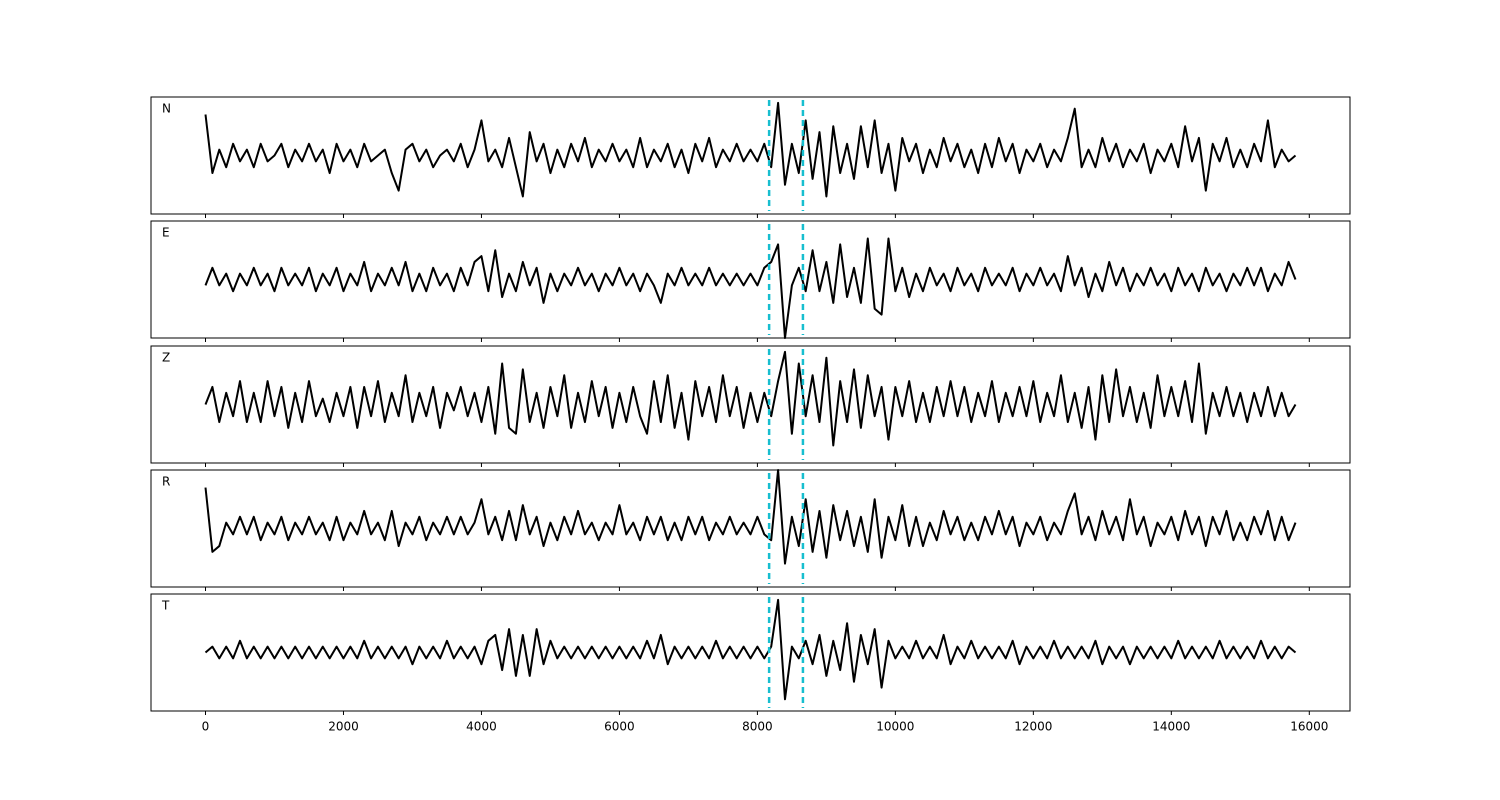  What do you see at coordinates (757, 727) in the screenshot?
I see `x-tick-label: 8000` at bounding box center [757, 727].